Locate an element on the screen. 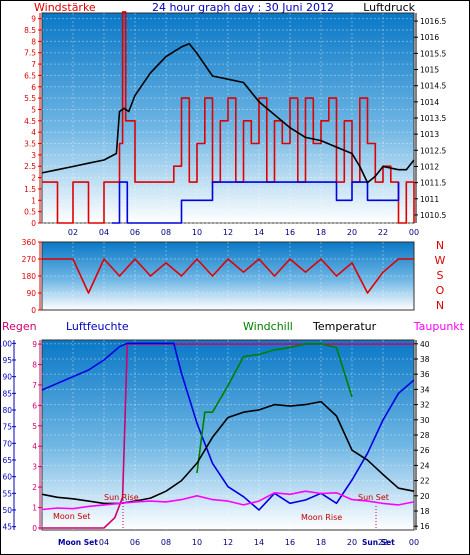 This screenshot has height=555, width=470. wind-axis-tick-label: 8 is located at coordinates (33, 41).